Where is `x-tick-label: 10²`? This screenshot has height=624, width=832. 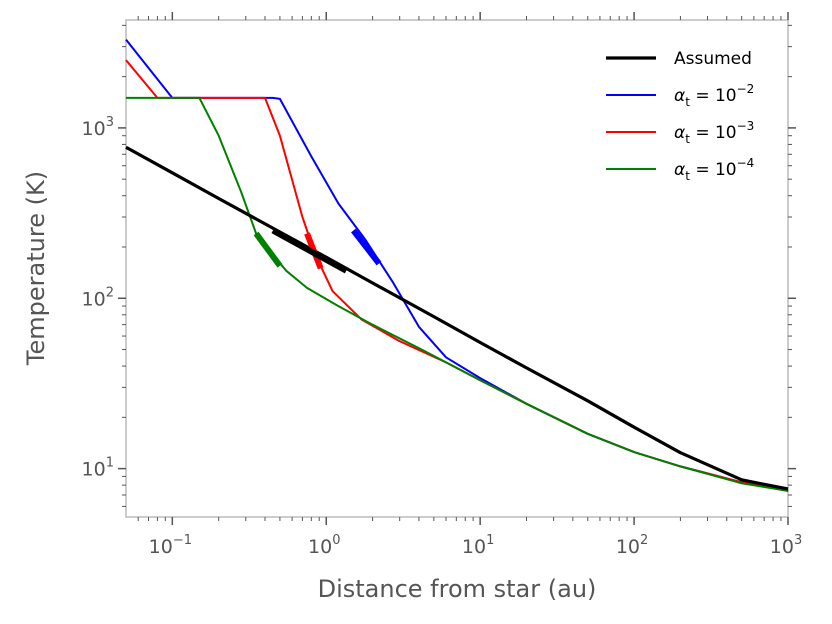 x-tick-label: 10² is located at coordinates (632, 545).